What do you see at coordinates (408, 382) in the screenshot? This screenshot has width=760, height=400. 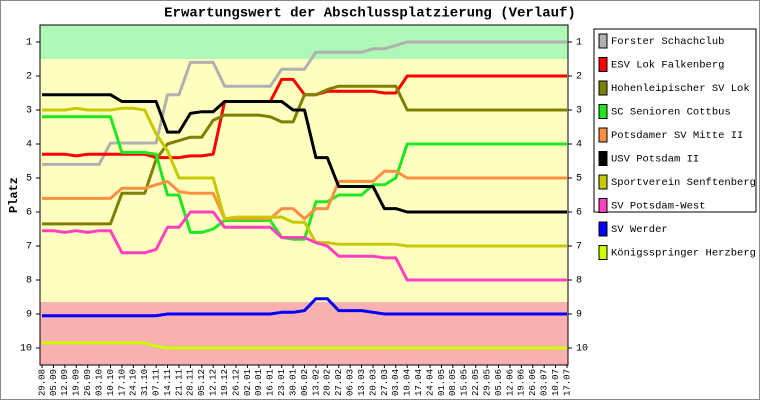 I see `x-tick-label: 10.04` at bounding box center [408, 382].